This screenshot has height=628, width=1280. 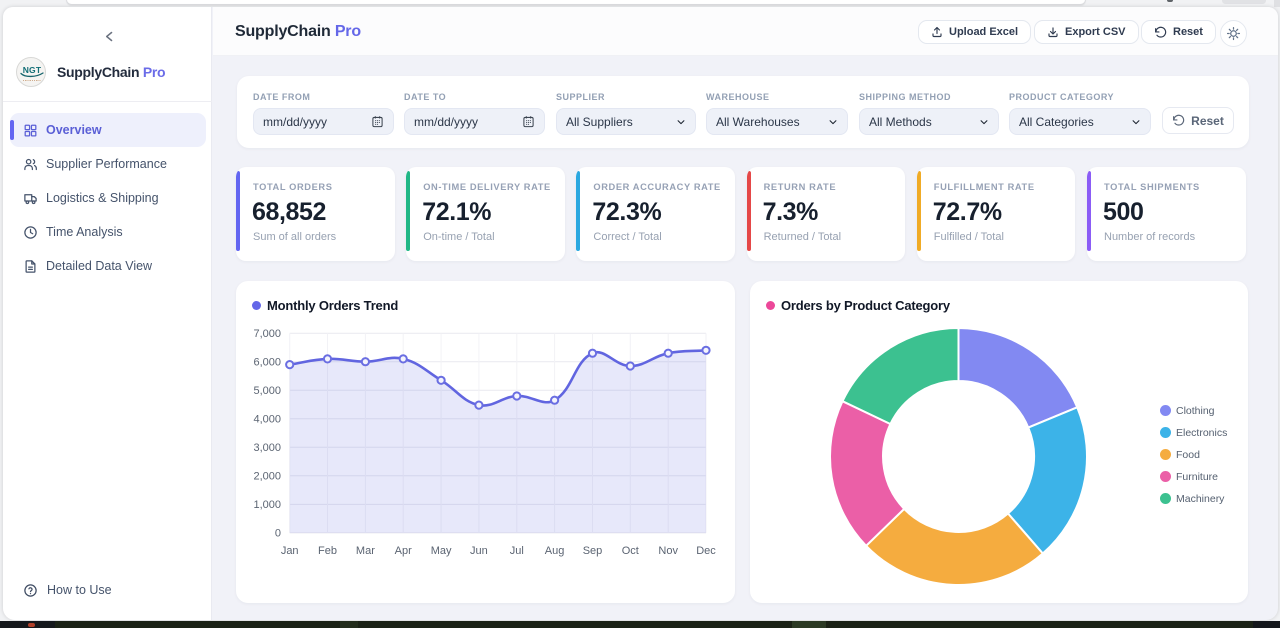 I want to click on svg-text: Jan, so click(x=290, y=550).